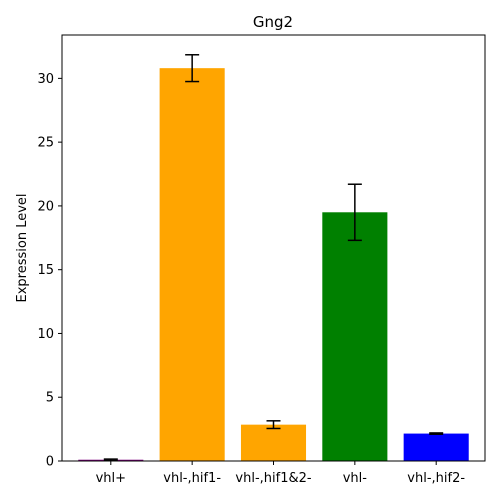 The height and width of the screenshot is (500, 500). I want to click on y-tick-label-3: 10, so click(45, 334).